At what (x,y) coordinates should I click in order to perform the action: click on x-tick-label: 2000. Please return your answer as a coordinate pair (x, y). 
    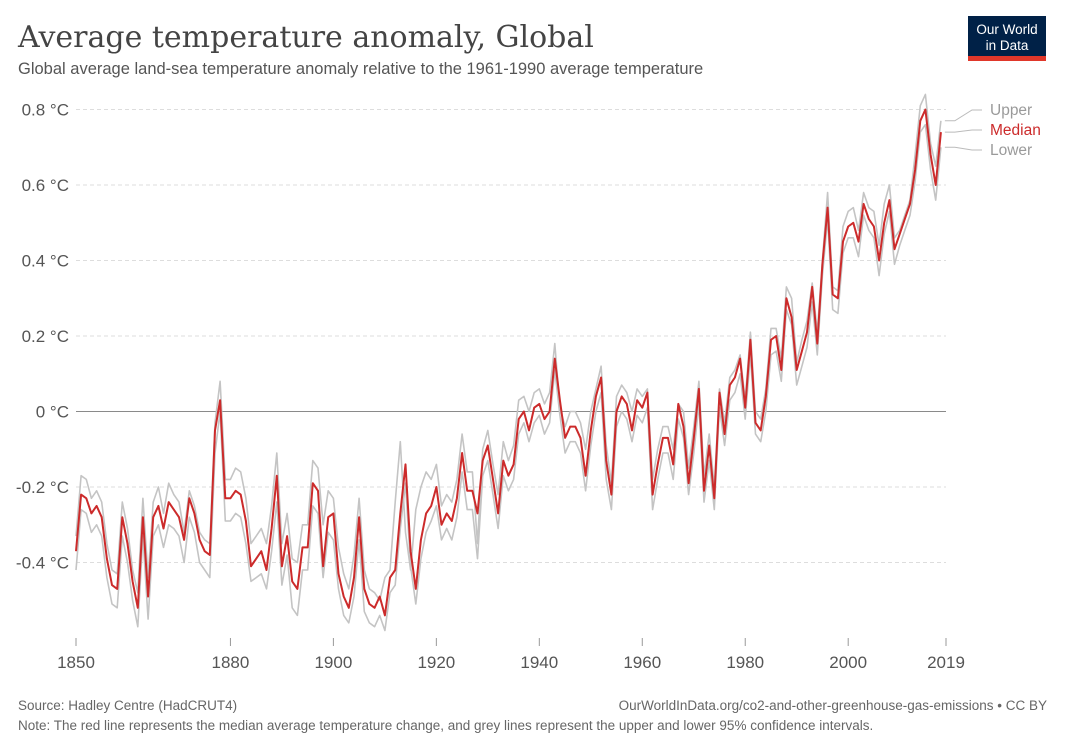
    Looking at the image, I should click on (848, 662).